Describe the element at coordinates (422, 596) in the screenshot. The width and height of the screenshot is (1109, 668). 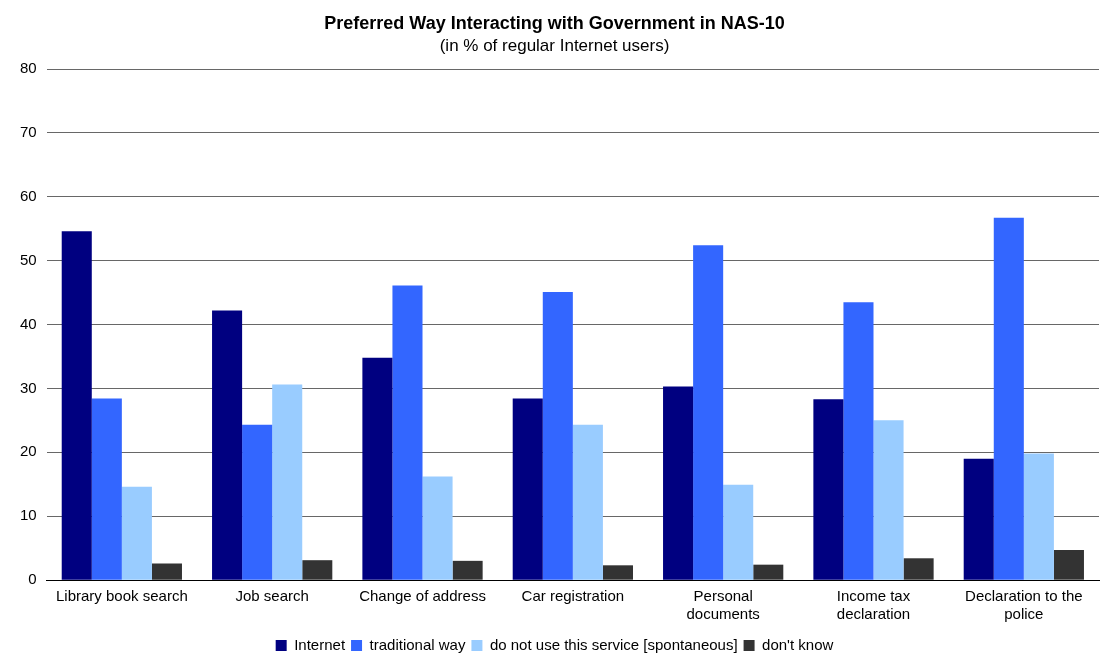
I see `x-tick-label: Change of address` at that location.